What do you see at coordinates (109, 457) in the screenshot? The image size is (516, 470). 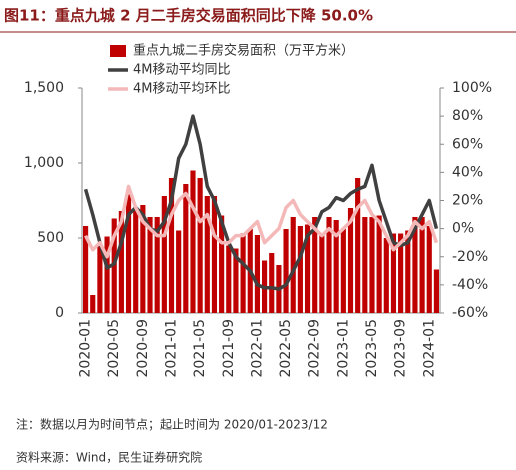 I see `source: 资料来源：Wind，民生证券研究院` at bounding box center [109, 457].